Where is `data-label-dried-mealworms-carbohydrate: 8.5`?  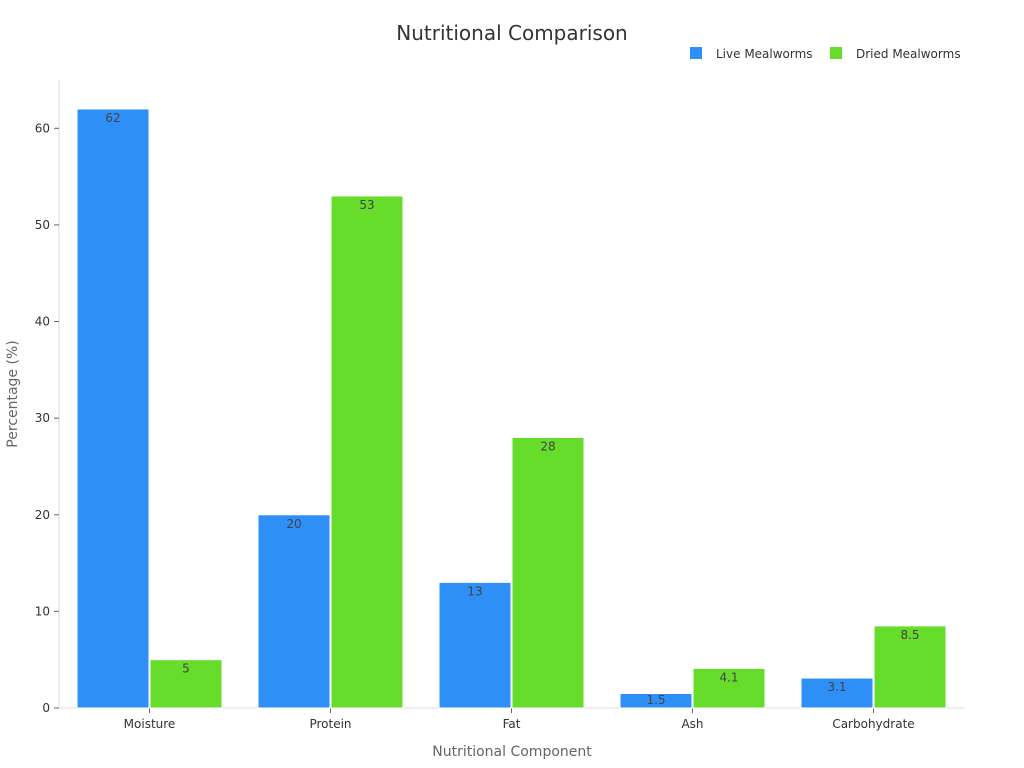 data-label-dried-mealworms-carbohydrate: 8.5 is located at coordinates (909, 635).